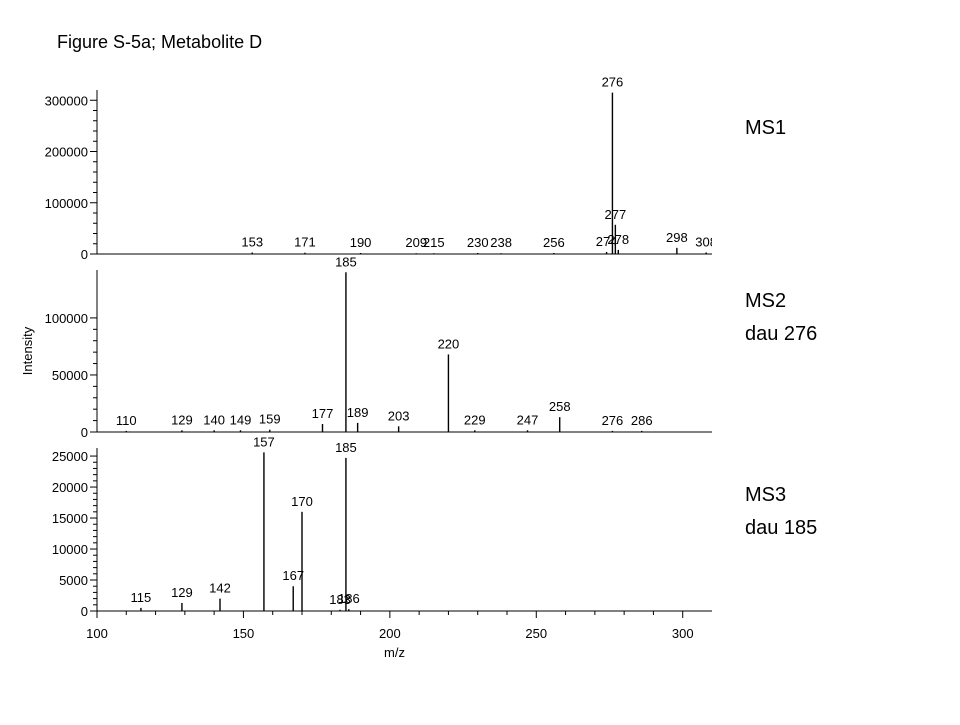 This screenshot has width=960, height=725. What do you see at coordinates (293, 575) in the screenshot?
I see `peak-label: 167` at bounding box center [293, 575].